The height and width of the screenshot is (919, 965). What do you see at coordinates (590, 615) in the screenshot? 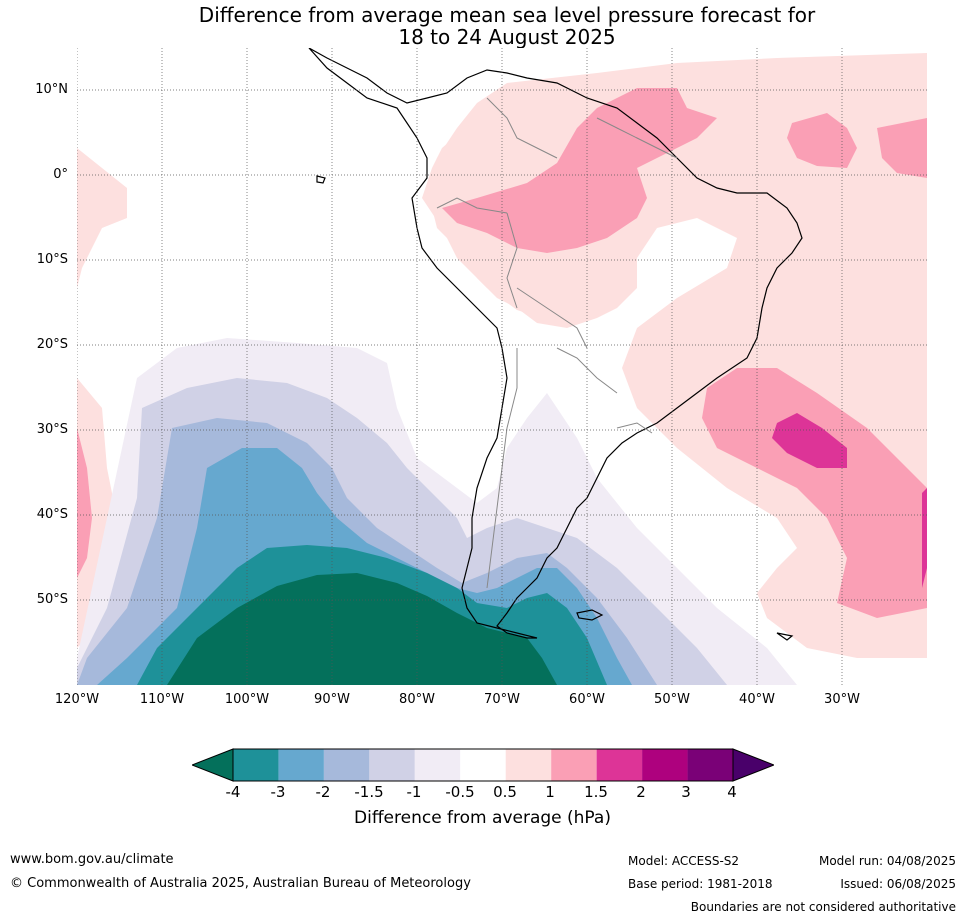
I see `falkland-islands` at bounding box center [590, 615].